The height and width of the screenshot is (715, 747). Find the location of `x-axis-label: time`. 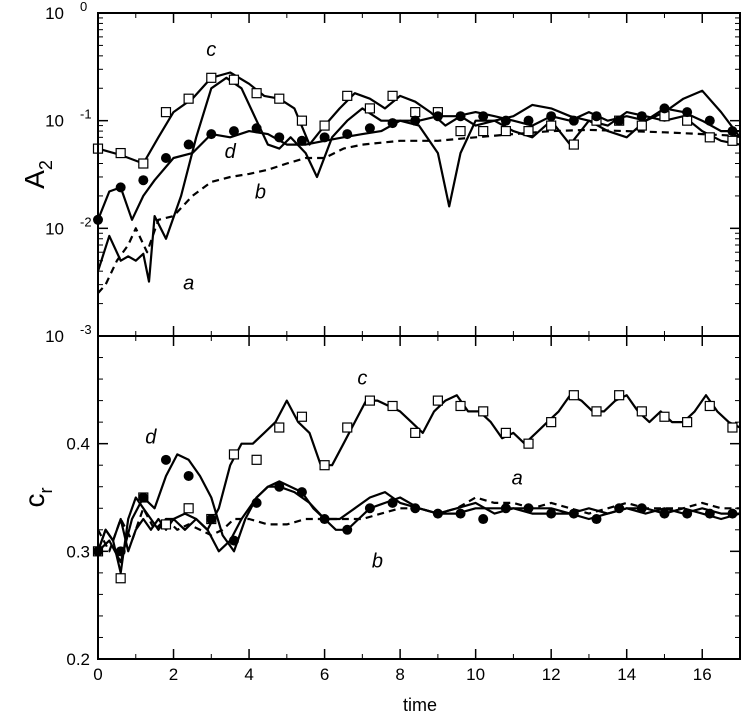

x-axis-label: time is located at coordinates (420, 705).